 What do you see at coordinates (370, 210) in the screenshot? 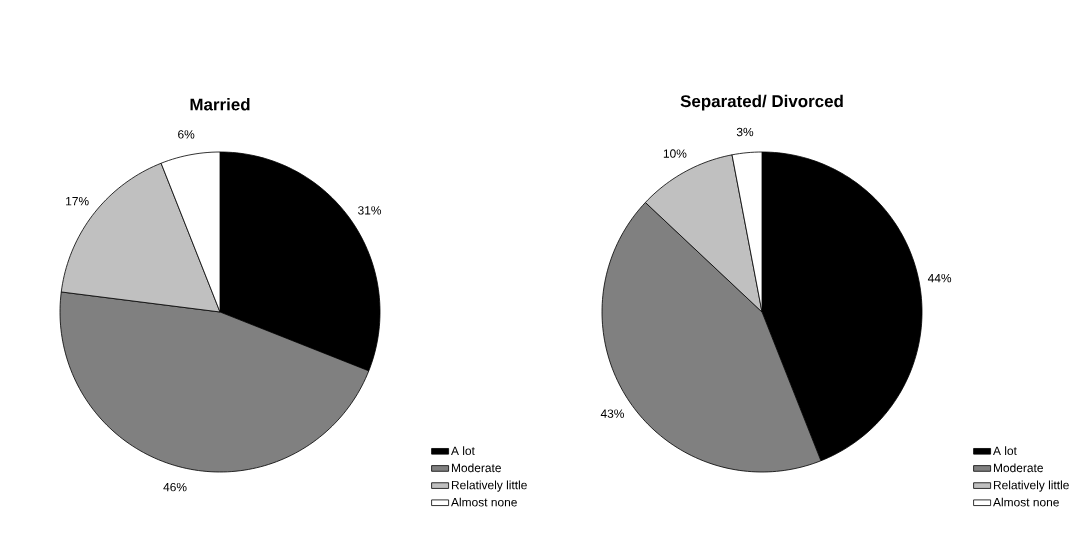
I see `data-label: 31%` at bounding box center [370, 210].